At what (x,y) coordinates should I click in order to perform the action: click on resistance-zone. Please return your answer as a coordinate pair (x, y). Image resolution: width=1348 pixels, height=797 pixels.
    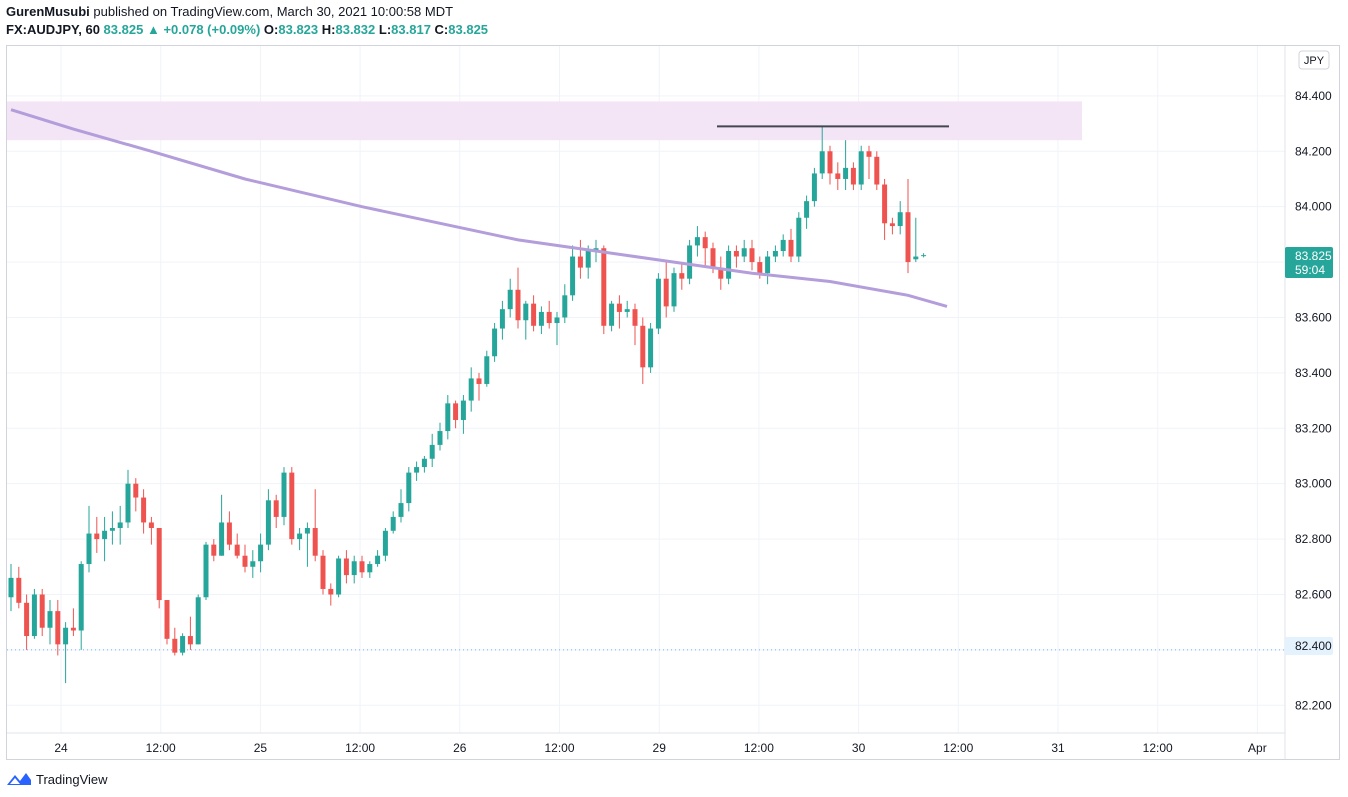
    Looking at the image, I should click on (544, 121).